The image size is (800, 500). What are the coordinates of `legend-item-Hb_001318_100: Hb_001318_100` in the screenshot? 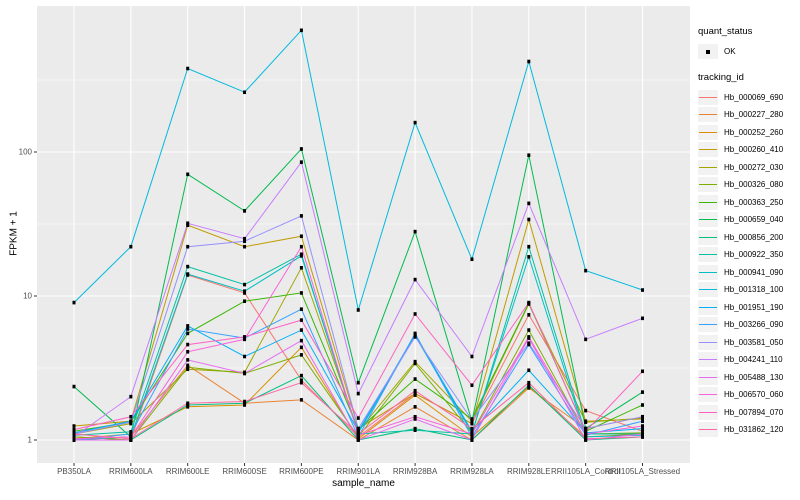 It's located at (748, 289).